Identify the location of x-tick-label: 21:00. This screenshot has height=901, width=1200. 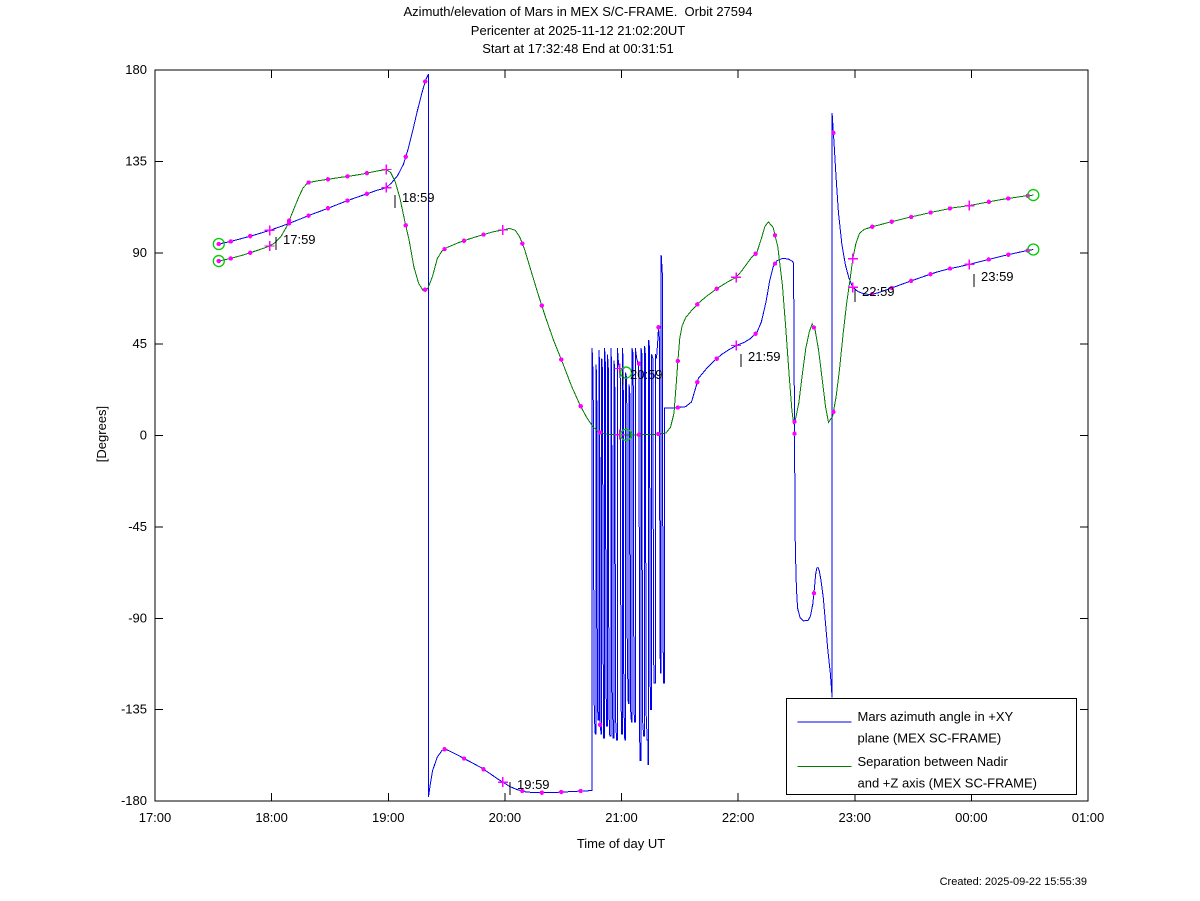
(621, 817).